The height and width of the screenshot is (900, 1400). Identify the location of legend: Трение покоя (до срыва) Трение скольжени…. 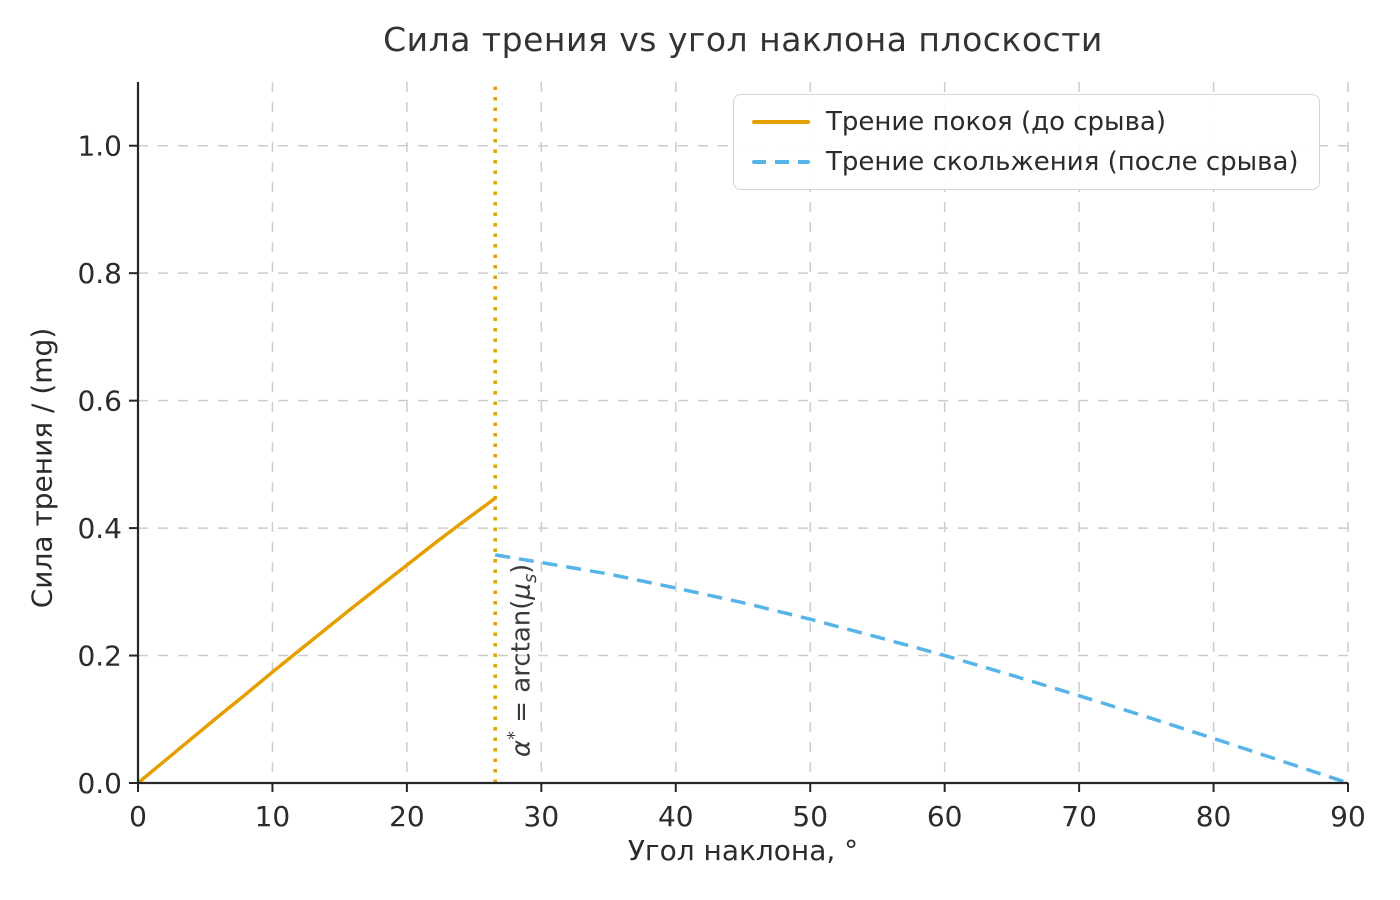
(1026, 142).